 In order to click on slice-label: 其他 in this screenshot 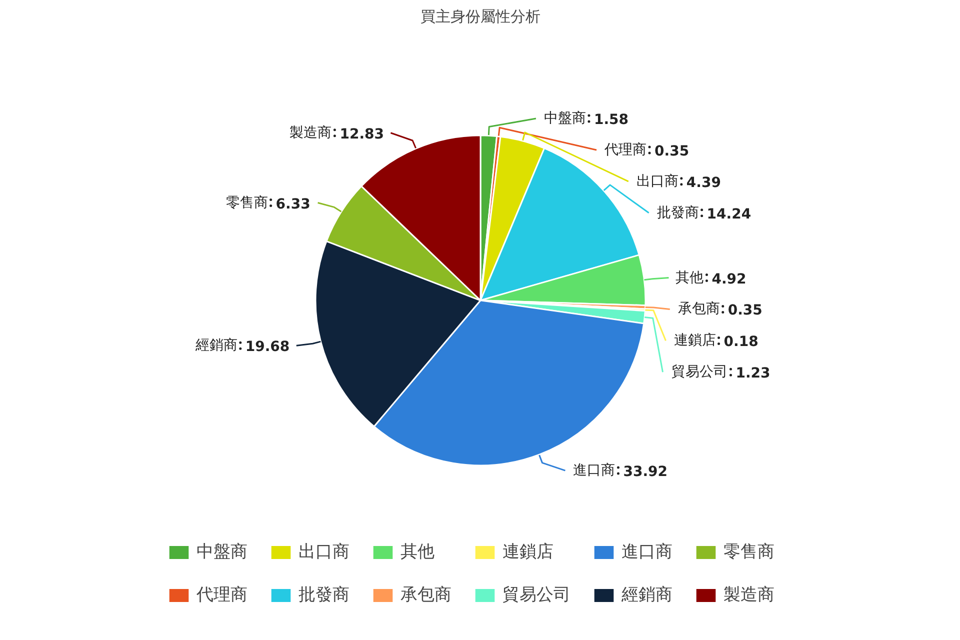, I will do `click(690, 278)`.